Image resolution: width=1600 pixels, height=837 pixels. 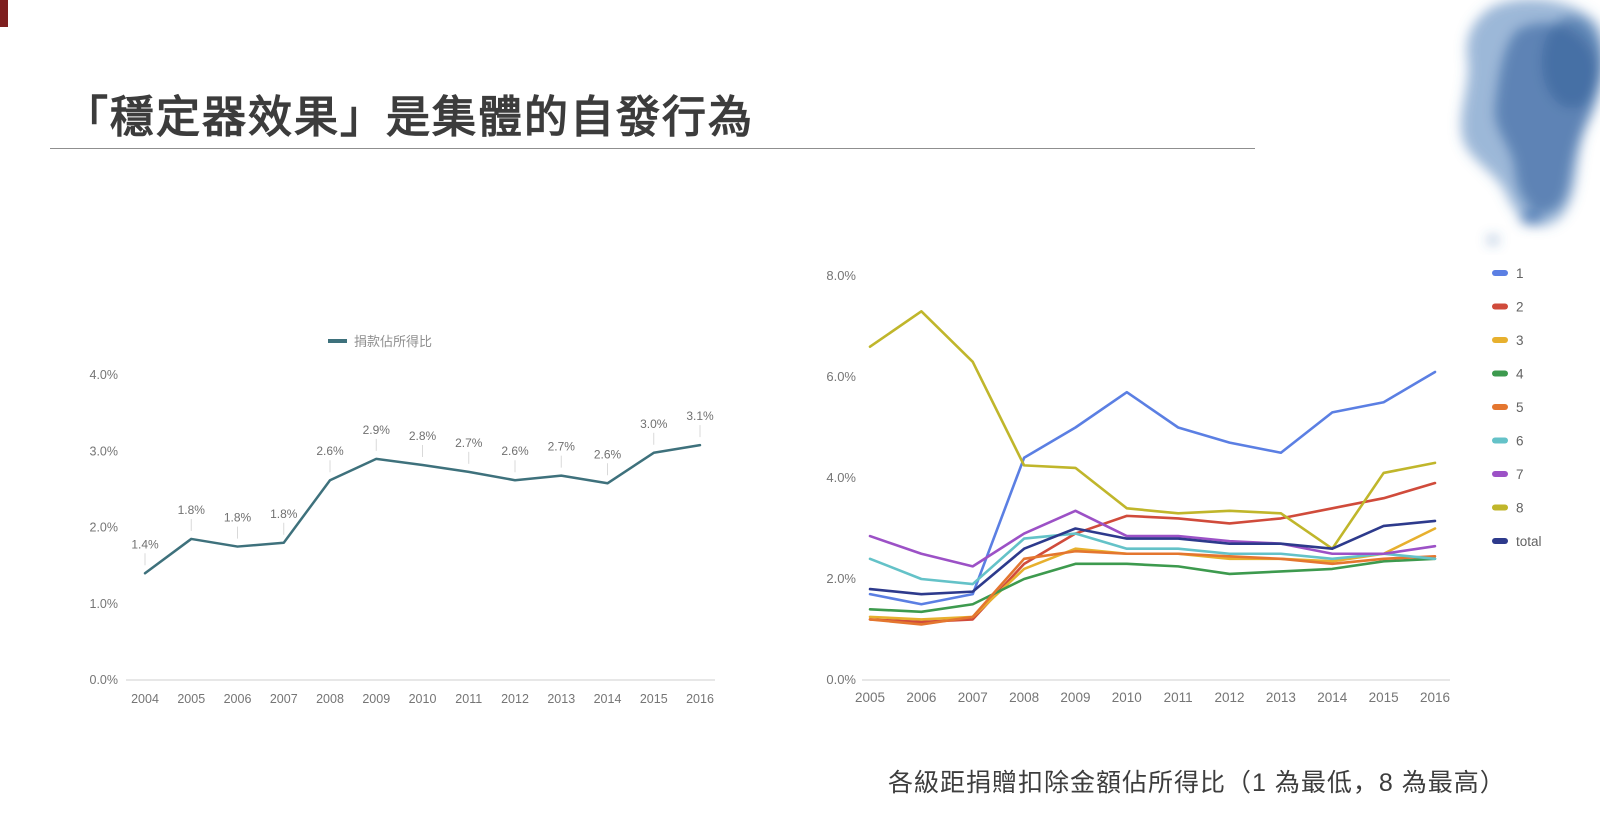 I want to click on data-point-label: 3.1%, so click(x=700, y=416).